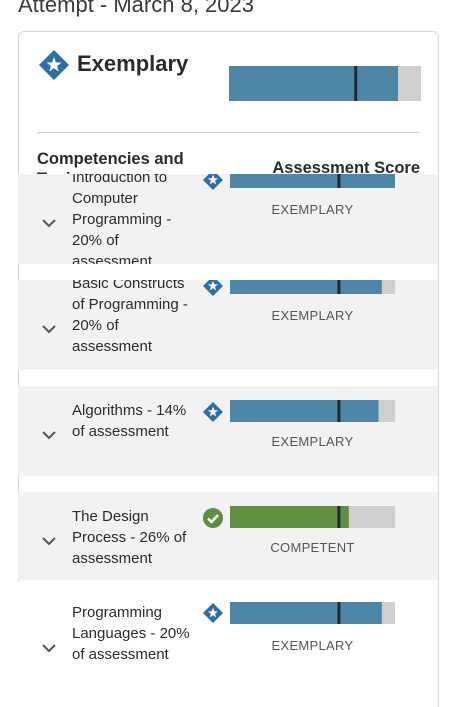  I want to click on overall-score-bar, so click(325, 83).